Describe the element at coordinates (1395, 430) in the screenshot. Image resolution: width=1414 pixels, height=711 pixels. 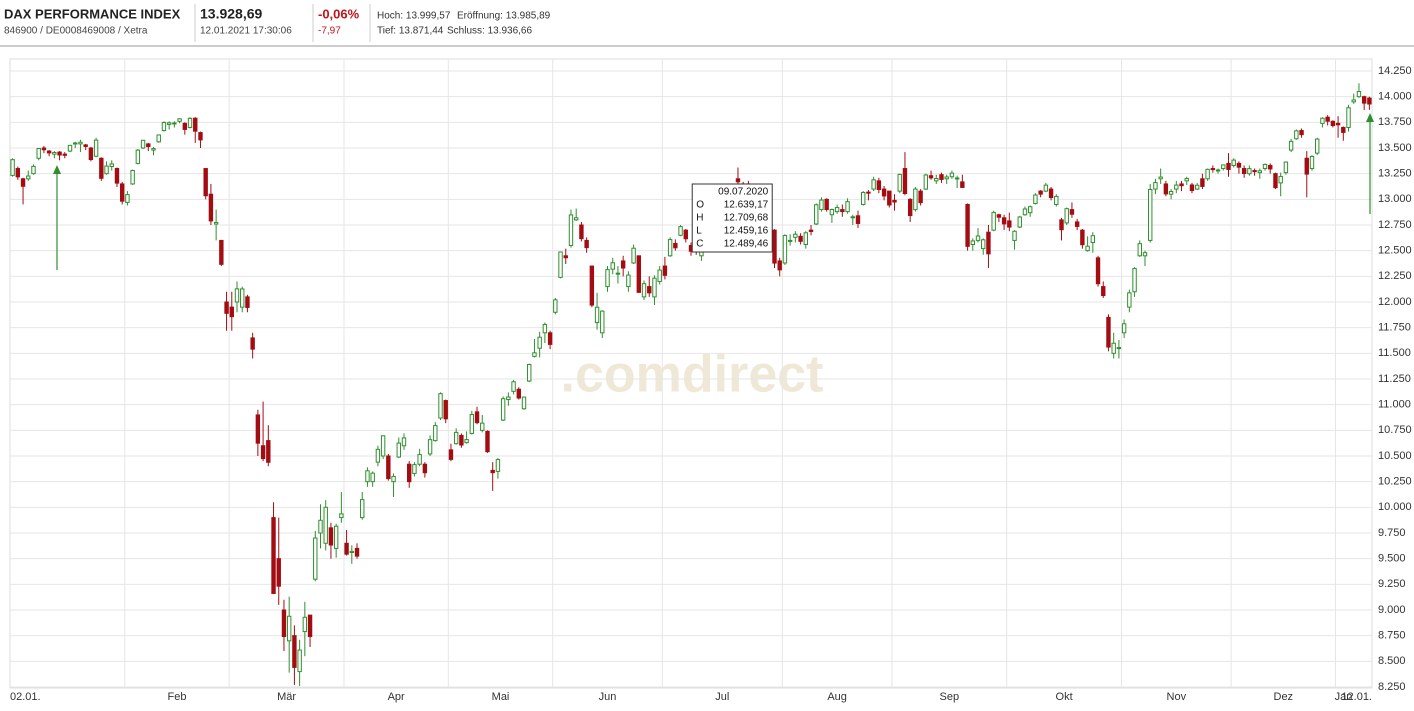
I see `y-tick-label: 10.750` at that location.